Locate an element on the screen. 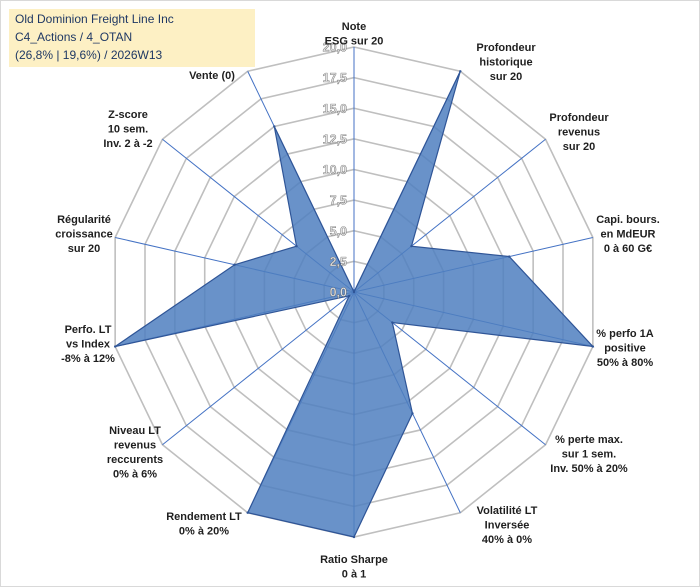 The height and width of the screenshot is (587, 700). axis-label-line: Niveau LT is located at coordinates (135, 431).